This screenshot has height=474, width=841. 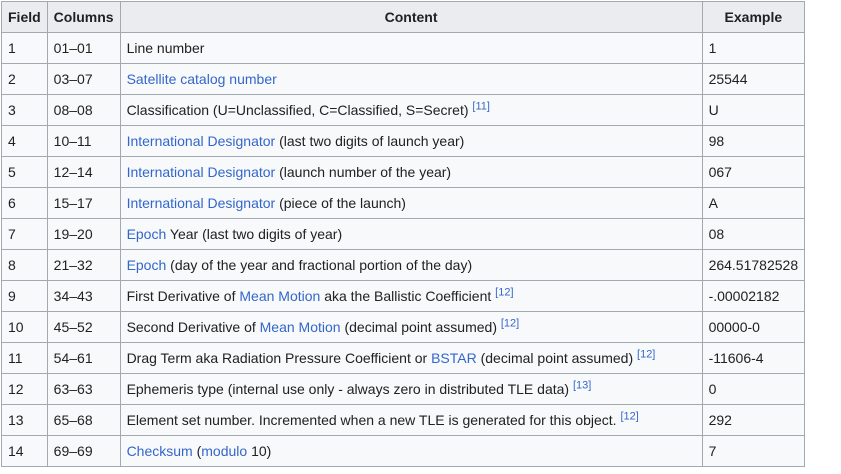 I want to click on cell-field: 7, so click(x=24, y=234).